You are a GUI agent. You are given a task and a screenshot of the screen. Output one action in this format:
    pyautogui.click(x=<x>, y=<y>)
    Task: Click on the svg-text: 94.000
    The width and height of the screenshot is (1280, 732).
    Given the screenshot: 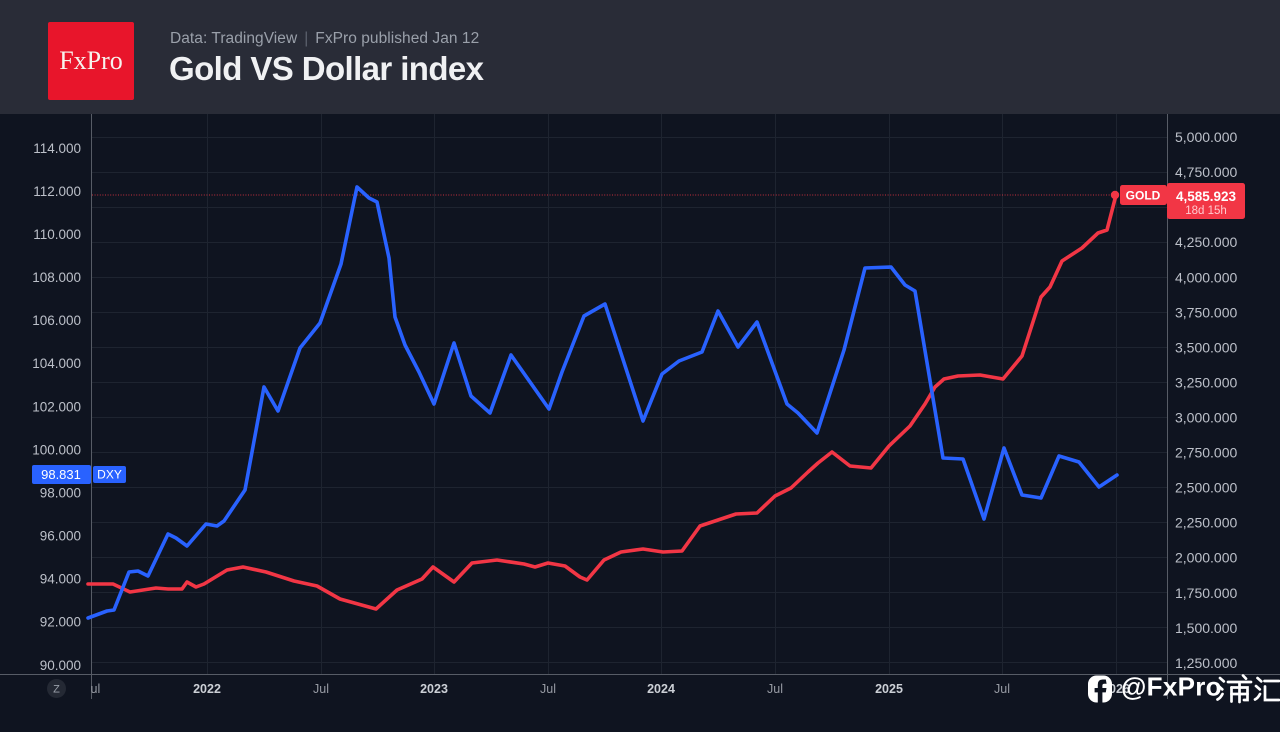 What is the action you would take?
    pyautogui.click(x=60, y=579)
    